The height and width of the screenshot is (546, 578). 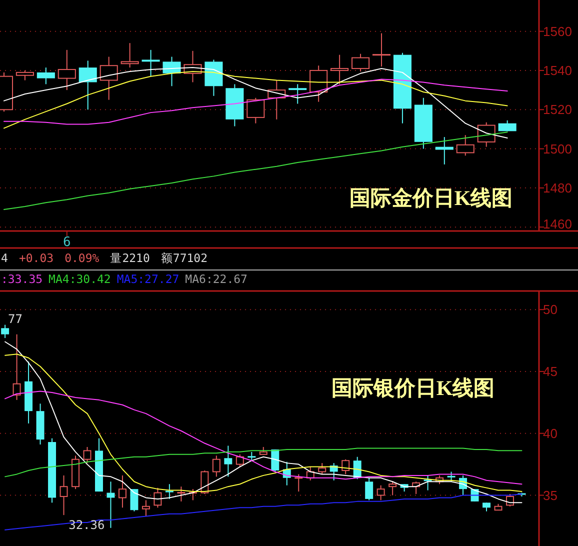 What do you see at coordinates (66, 242) in the screenshot?
I see `x-tick-label: 6` at bounding box center [66, 242].